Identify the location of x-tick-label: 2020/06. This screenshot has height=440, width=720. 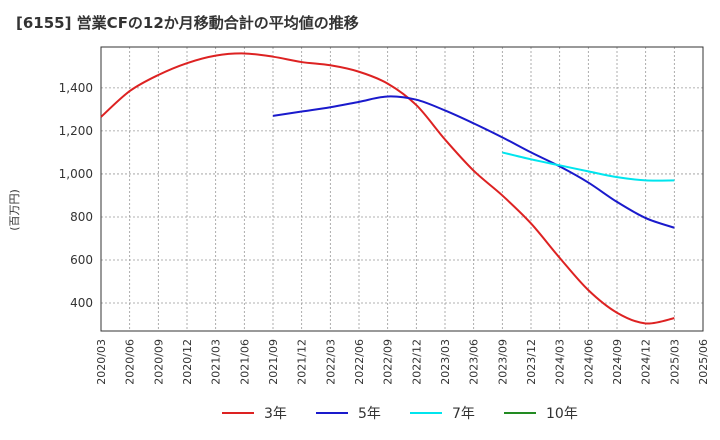
(130, 362).